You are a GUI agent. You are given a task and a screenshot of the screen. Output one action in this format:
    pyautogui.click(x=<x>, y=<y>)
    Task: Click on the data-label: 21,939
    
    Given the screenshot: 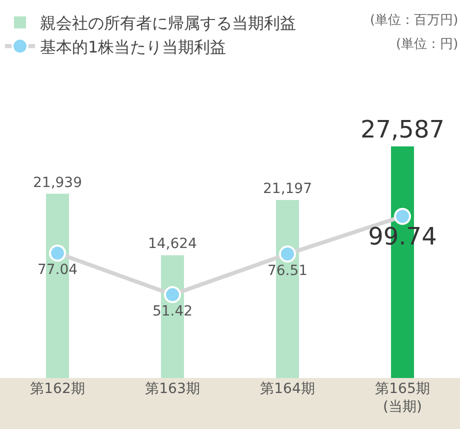 What is the action you would take?
    pyautogui.click(x=57, y=182)
    